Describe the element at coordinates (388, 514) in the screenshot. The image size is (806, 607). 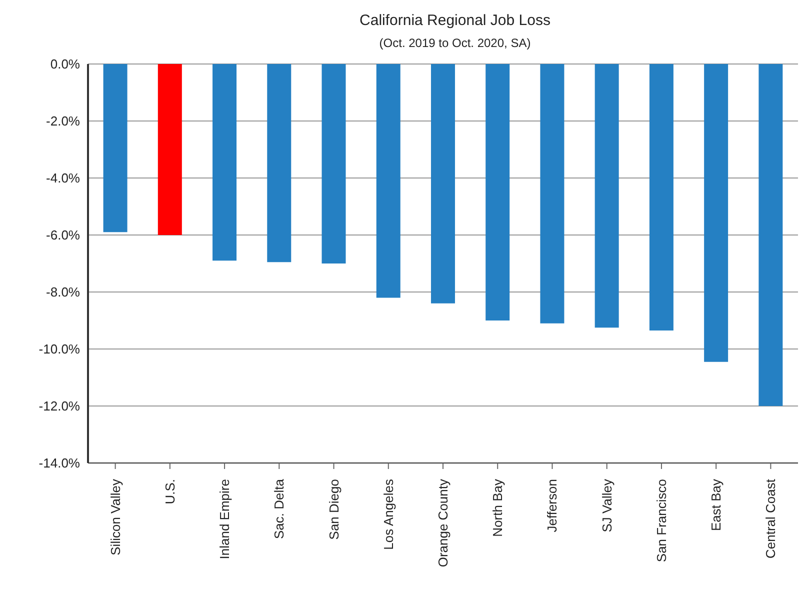
I see `x-tick-label: Los Angeles` at that location.